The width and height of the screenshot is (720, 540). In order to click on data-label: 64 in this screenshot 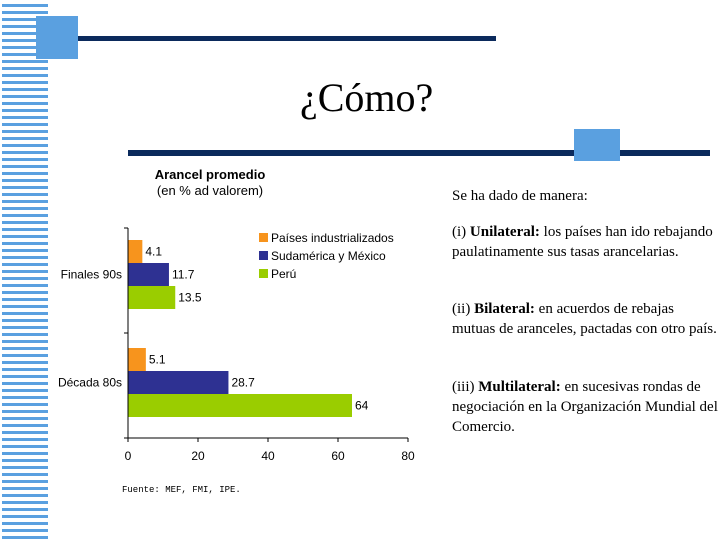, I will do `click(362, 406)`.